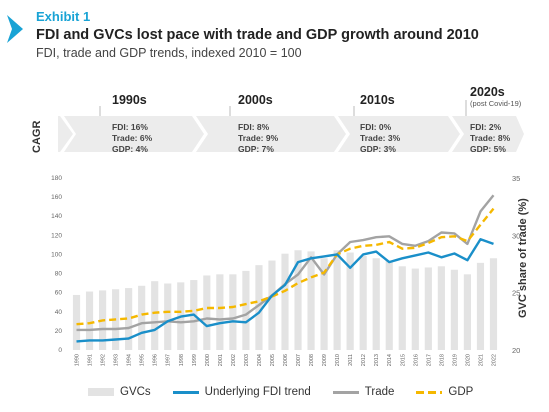 Image resolution: width=549 pixels, height=412 pixels. Describe the element at coordinates (454, 309) in the screenshot. I see `bar-gvc-2019` at that location.